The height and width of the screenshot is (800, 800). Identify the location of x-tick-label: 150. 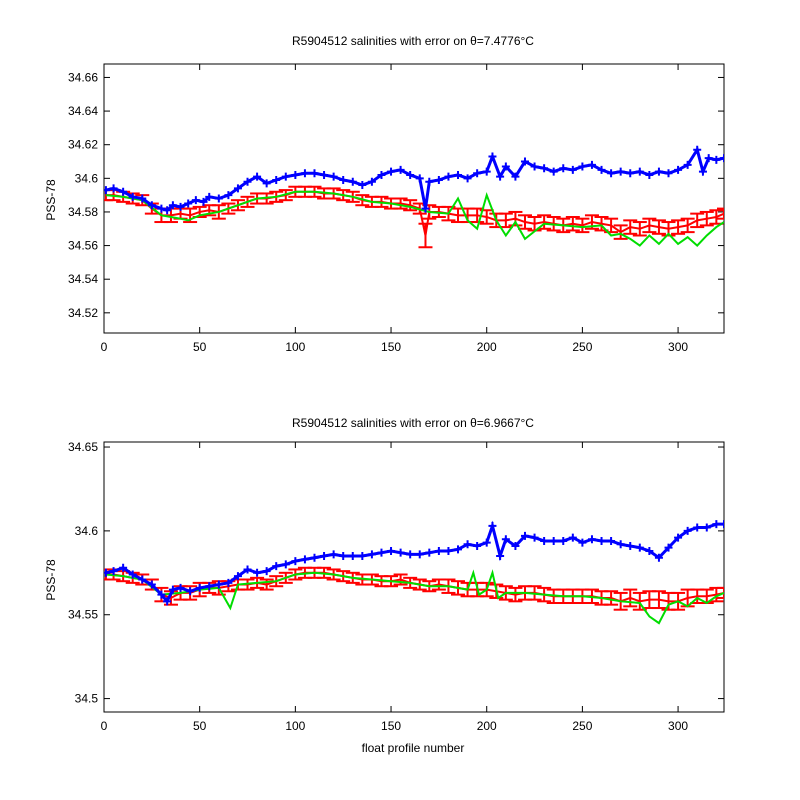
(391, 726).